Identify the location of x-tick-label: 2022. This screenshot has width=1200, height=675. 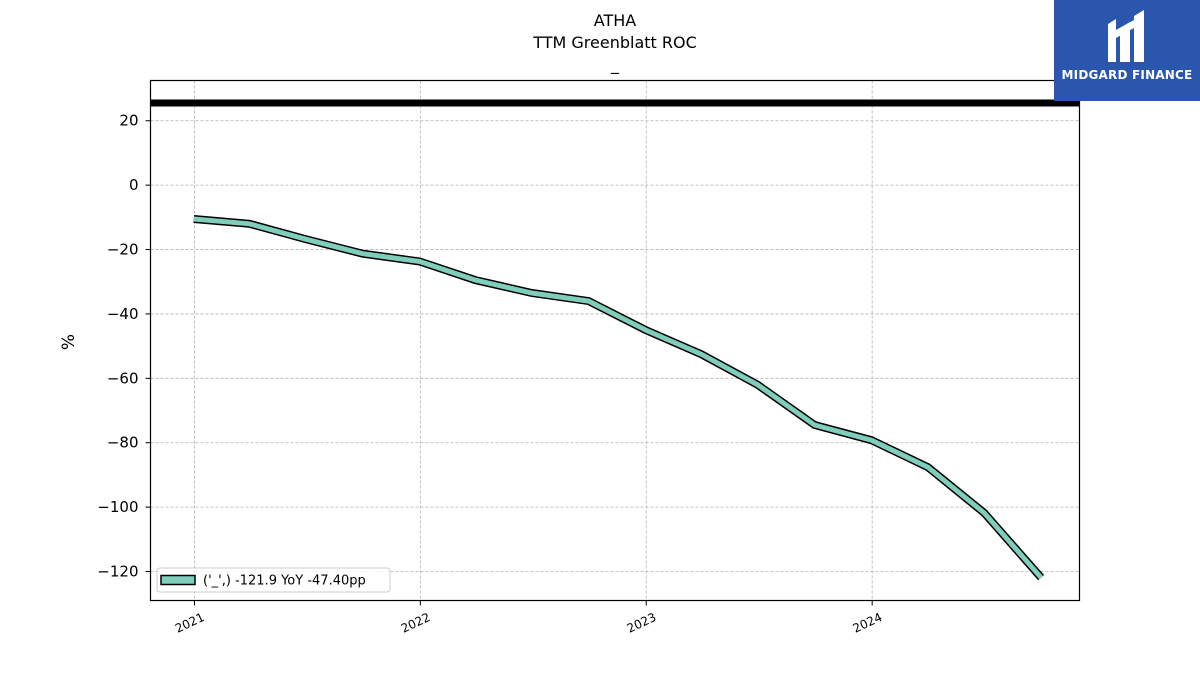
(416, 623).